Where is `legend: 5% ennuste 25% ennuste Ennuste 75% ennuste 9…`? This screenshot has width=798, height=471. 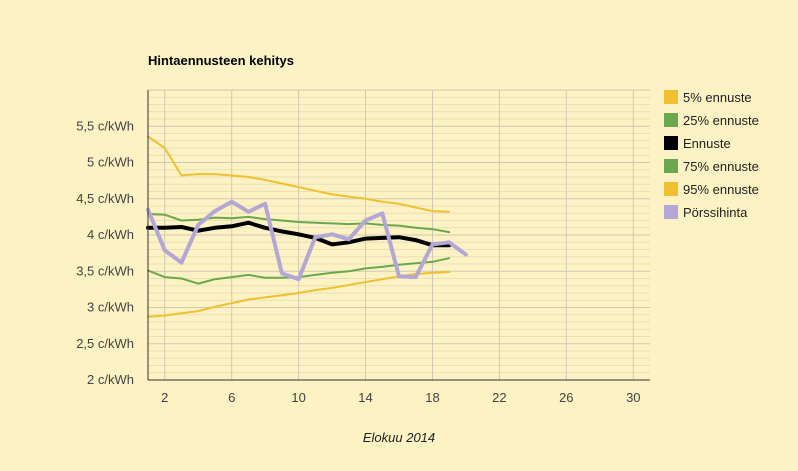 legend: 5% ennuste 25% ennuste Ennuste 75% ennuste 9… is located at coordinates (711, 155).